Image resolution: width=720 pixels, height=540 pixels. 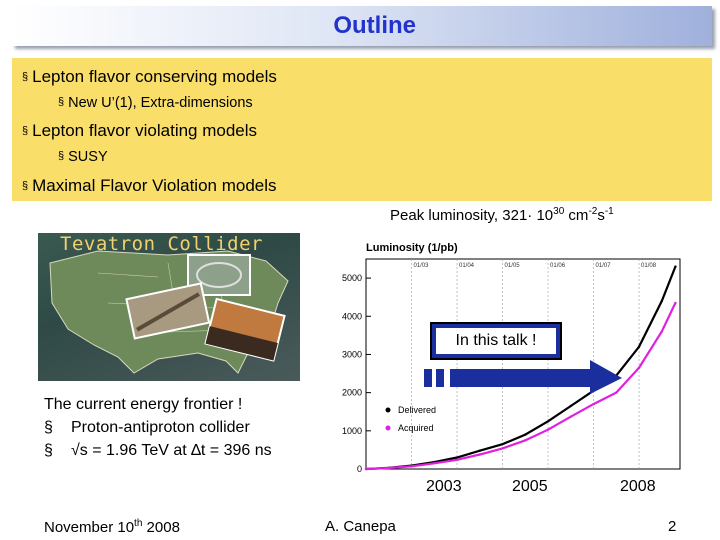 What do you see at coordinates (88, 157) in the screenshot?
I see `sub-bullet-2-text: SUSY` at bounding box center [88, 157].